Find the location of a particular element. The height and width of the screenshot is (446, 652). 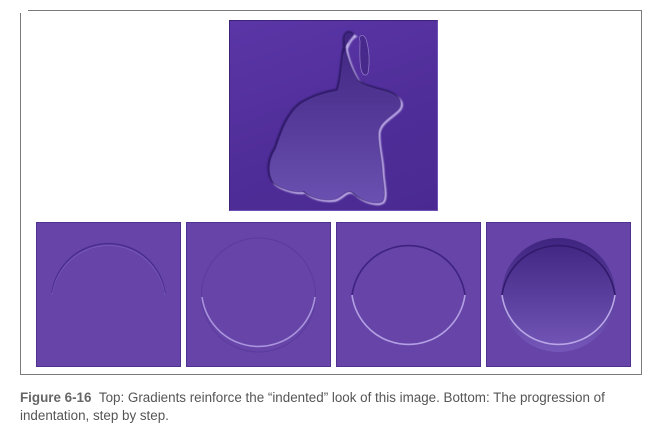

bunny-silhouette is located at coordinates (335, 118).